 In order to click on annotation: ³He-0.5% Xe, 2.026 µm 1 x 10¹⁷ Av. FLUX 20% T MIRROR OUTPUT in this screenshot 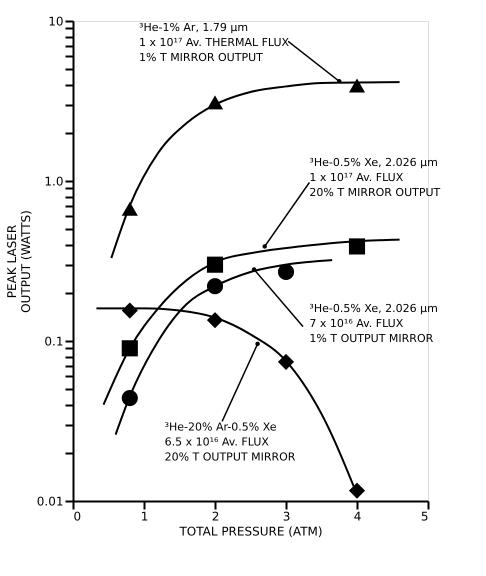, I will do `click(375, 177)`.